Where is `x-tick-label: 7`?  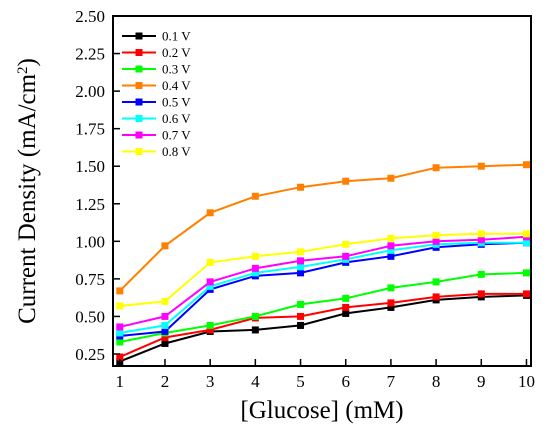
x-tick-label: 7 is located at coordinates (391, 381).